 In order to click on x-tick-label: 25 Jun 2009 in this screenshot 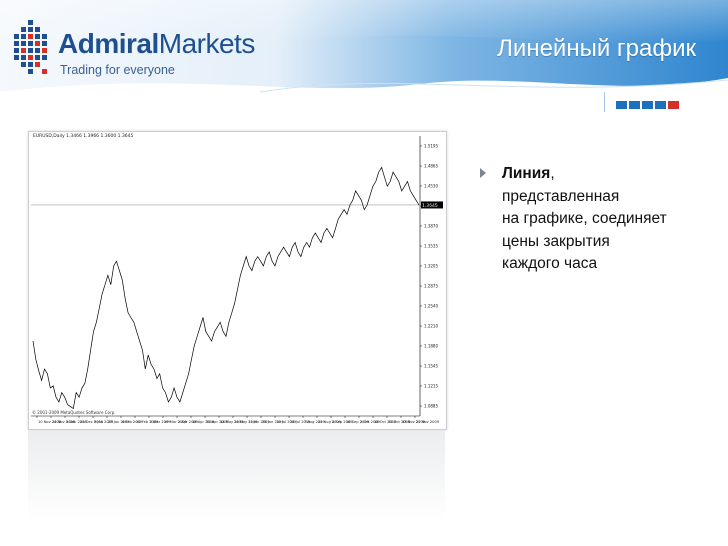, I will do `click(273, 422)`.